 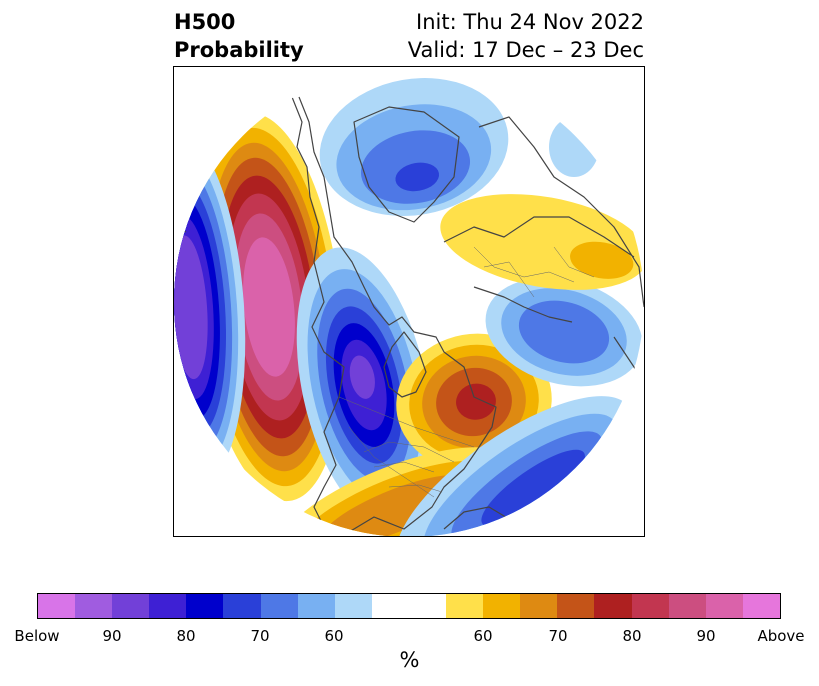 What do you see at coordinates (514, 466) in the screenshot?
I see `anomaly-western-atlantic-below` at bounding box center [514, 466].